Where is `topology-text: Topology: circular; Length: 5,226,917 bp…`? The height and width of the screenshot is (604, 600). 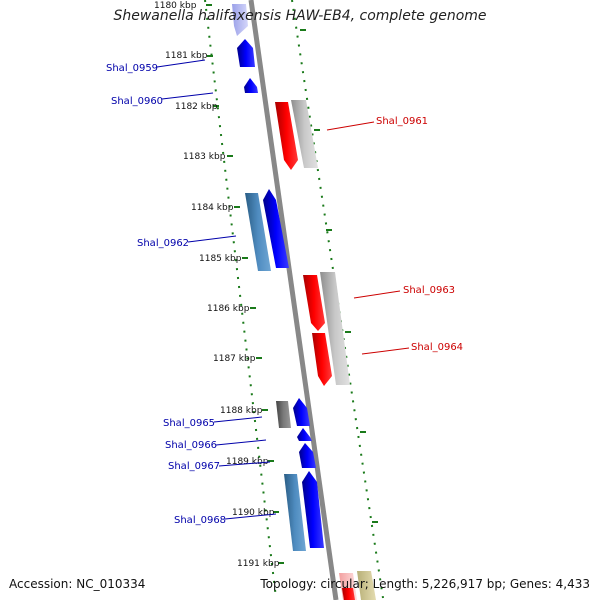 topology-text: Topology: circular; Length: 5,226,917 bp… is located at coordinates (425, 584).